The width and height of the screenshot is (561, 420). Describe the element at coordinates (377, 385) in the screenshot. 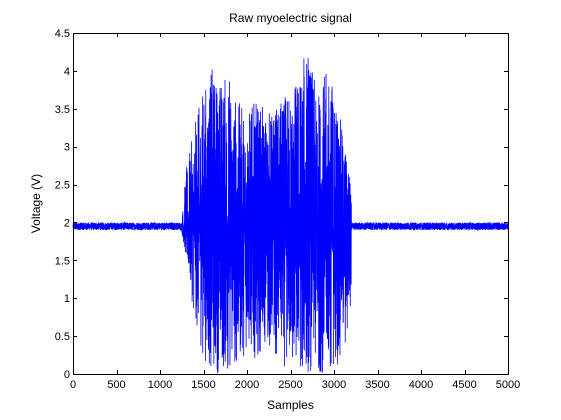

I see `x-tick-label: 3500` at that location.